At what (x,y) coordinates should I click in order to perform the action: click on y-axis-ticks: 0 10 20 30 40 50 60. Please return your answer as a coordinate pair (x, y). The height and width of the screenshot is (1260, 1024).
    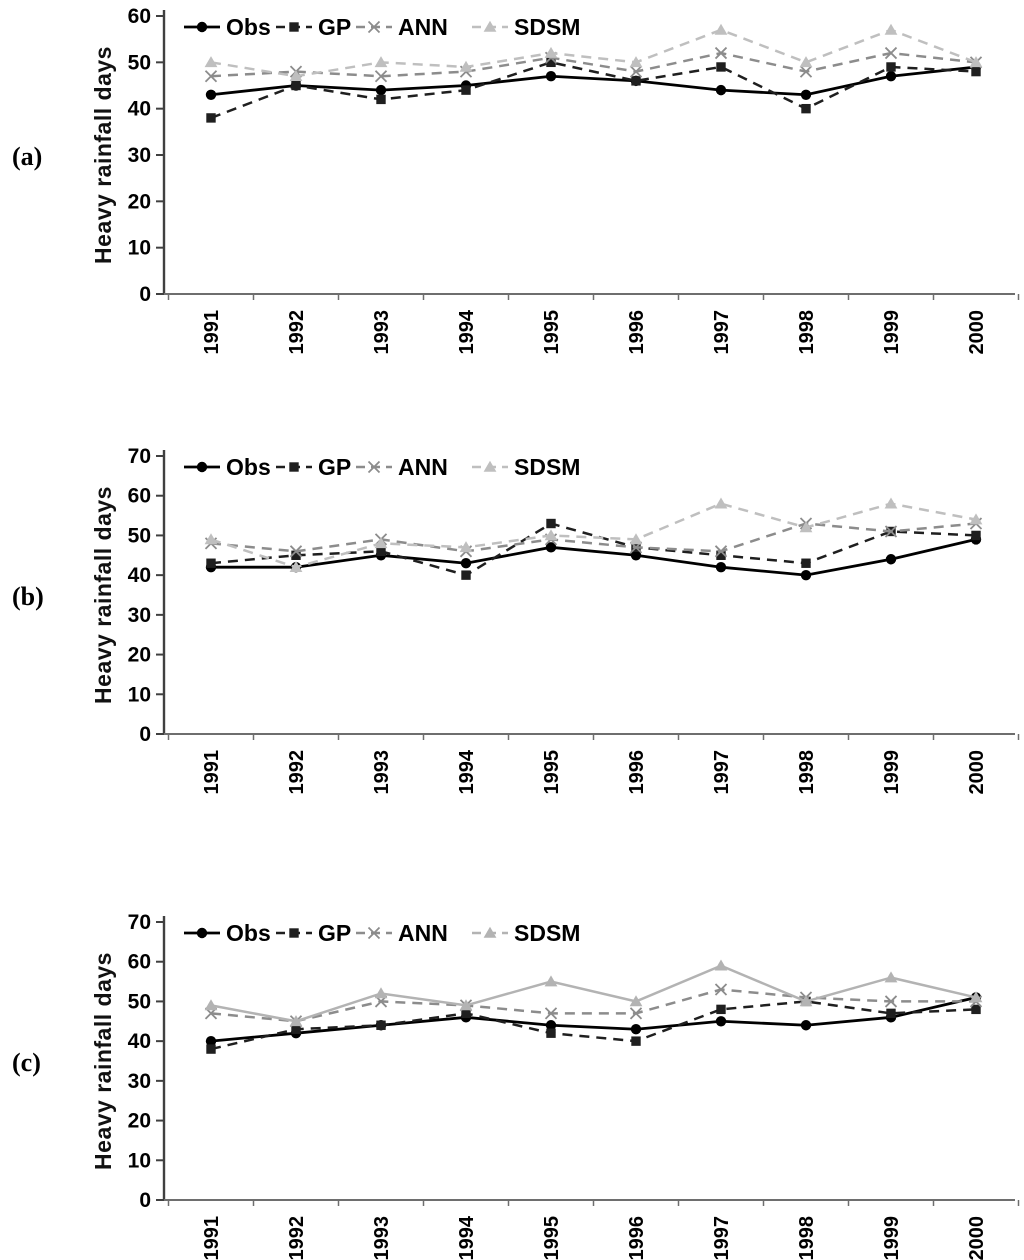
    Looking at the image, I should click on (146, 155).